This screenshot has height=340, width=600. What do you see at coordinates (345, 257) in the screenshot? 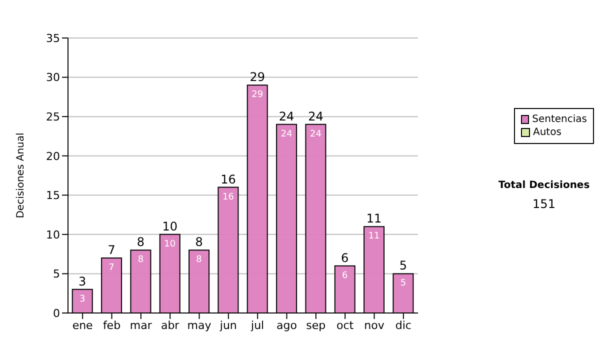
I see `total-label: 6` at bounding box center [345, 257].